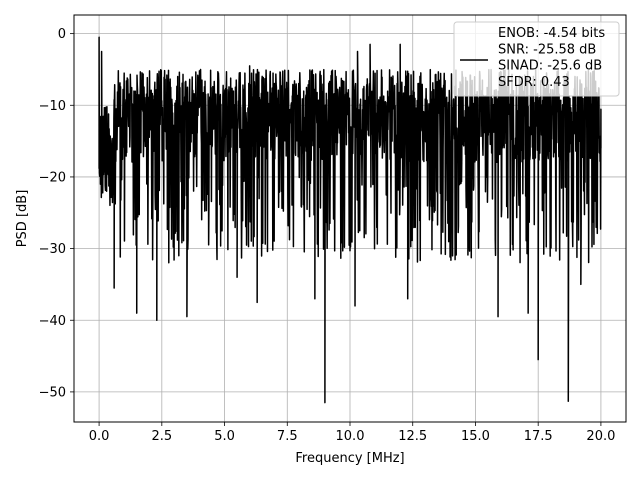 The image size is (640, 480). Describe the element at coordinates (551, 33) in the screenshot. I see `legend-entry: ENOB: -4.54 bits` at that location.